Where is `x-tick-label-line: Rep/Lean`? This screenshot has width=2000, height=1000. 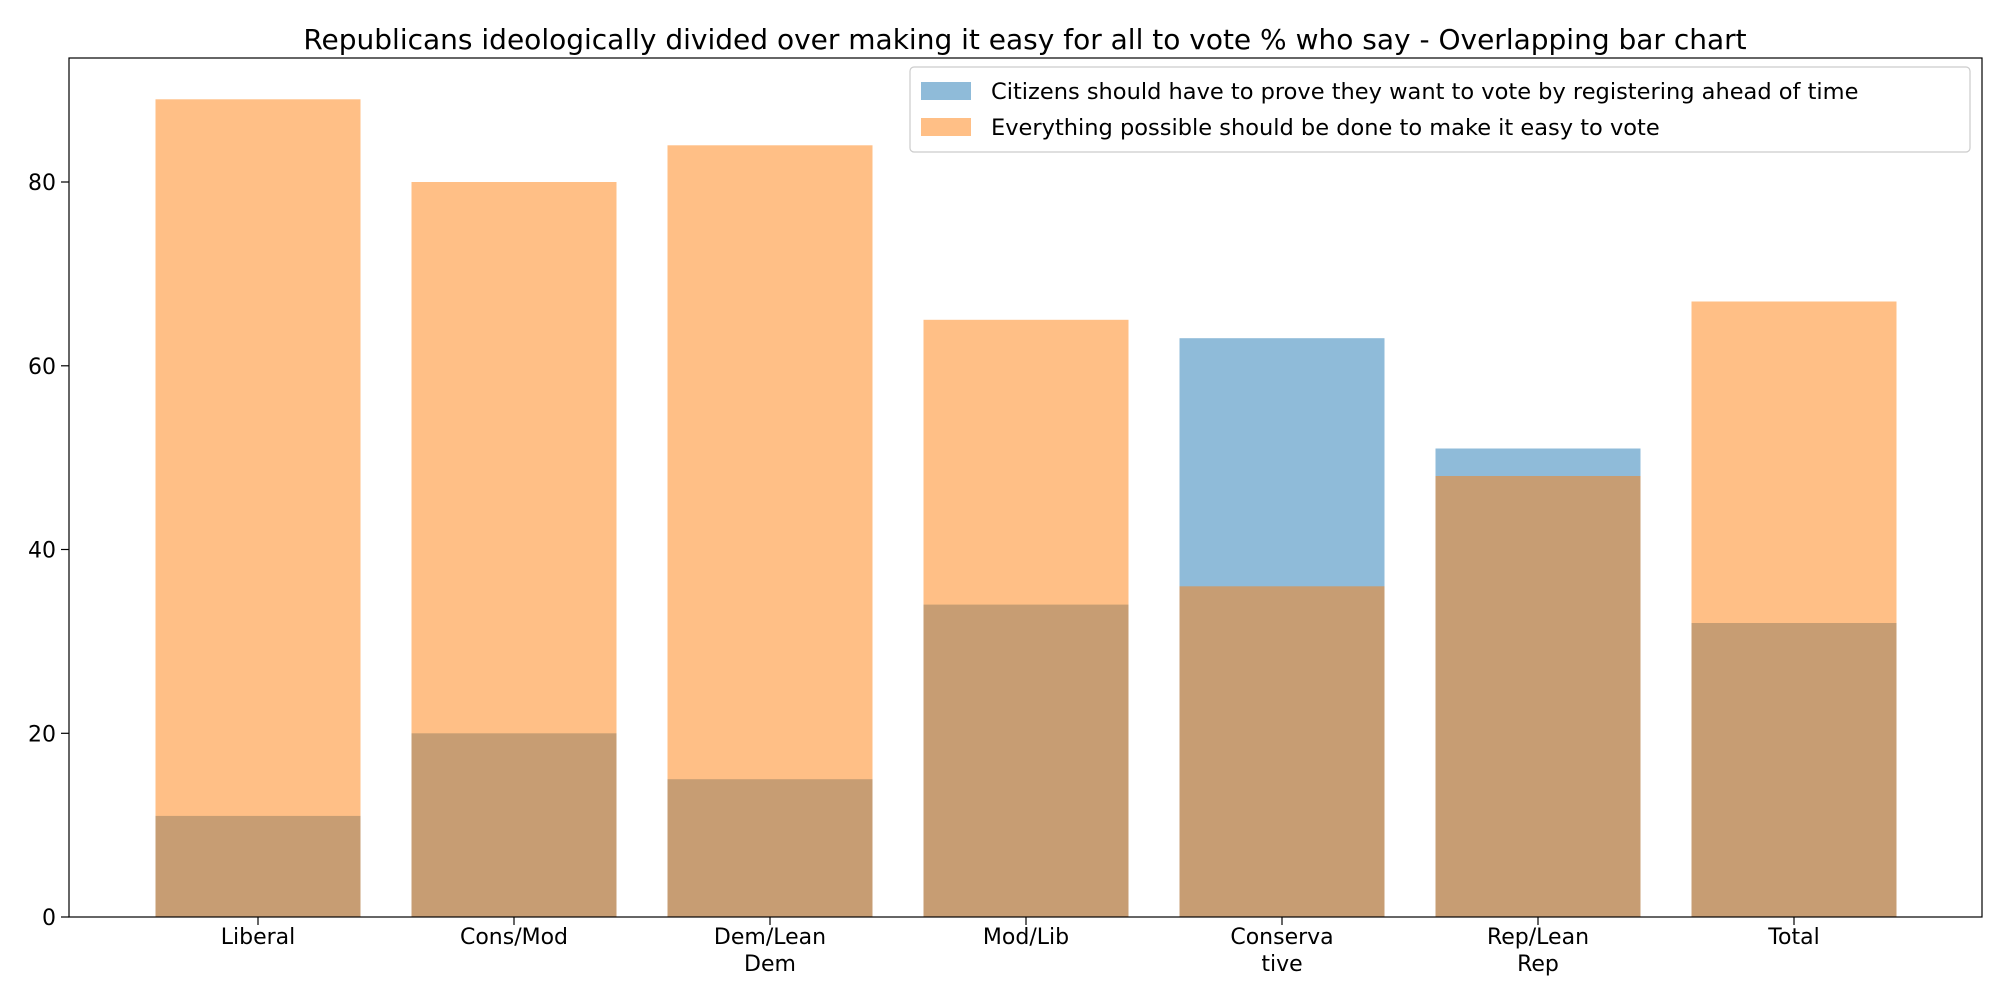
x-tick-label-line: Rep/Lean is located at coordinates (1538, 937).